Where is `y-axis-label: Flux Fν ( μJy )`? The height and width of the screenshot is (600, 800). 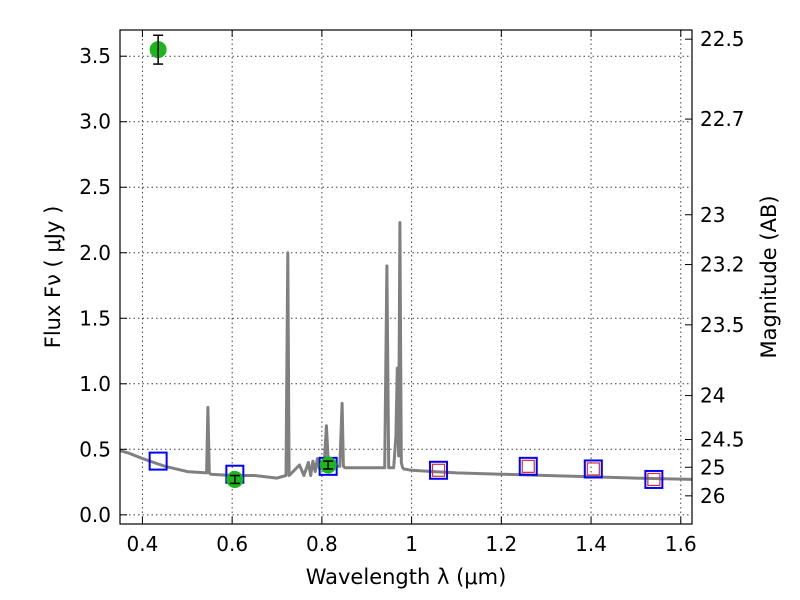 y-axis-label: Flux Fν ( μJy ) is located at coordinates (53, 277).